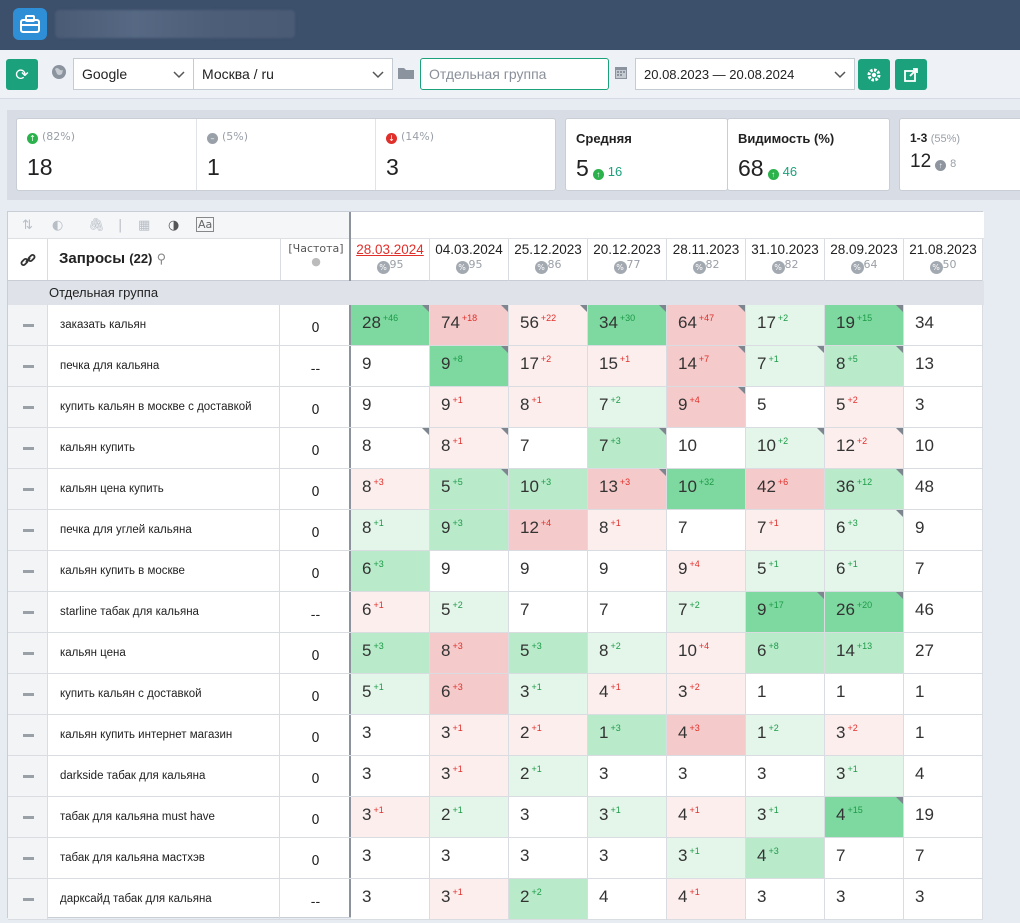 This screenshot has width=1020, height=923. I want to click on position-cell: 5, so click(785, 407).